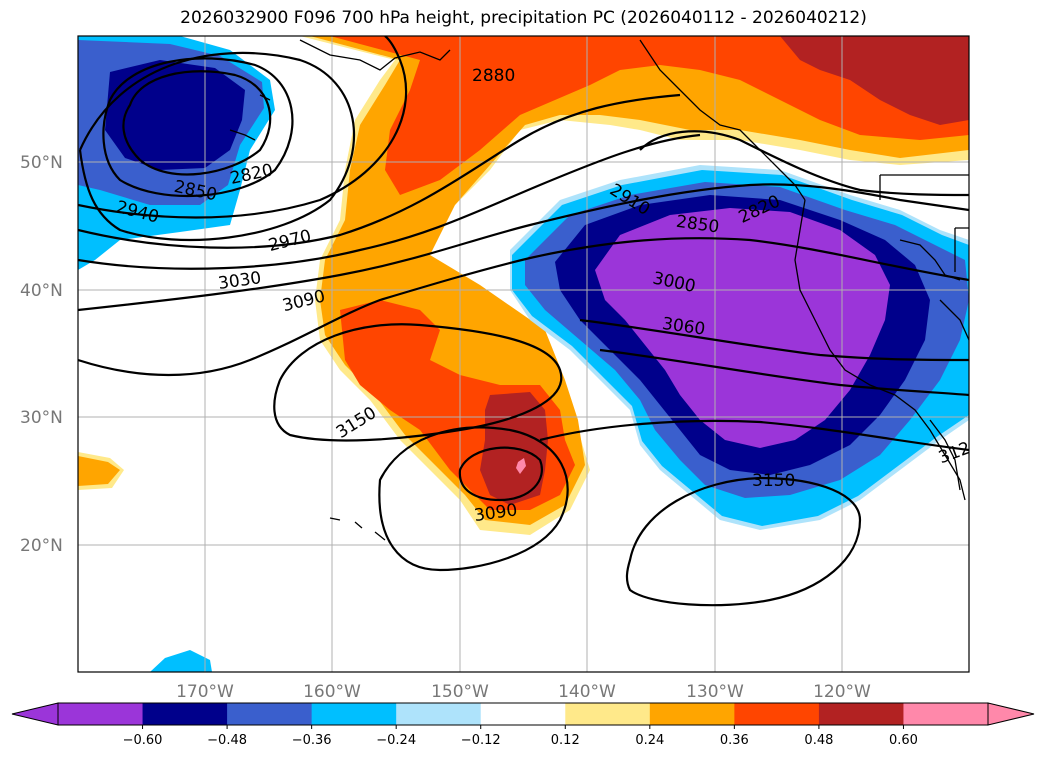 Image resolution: width=1047 pixels, height=765 pixels. I want to click on lon-label-170w: 170°W, so click(205, 692).